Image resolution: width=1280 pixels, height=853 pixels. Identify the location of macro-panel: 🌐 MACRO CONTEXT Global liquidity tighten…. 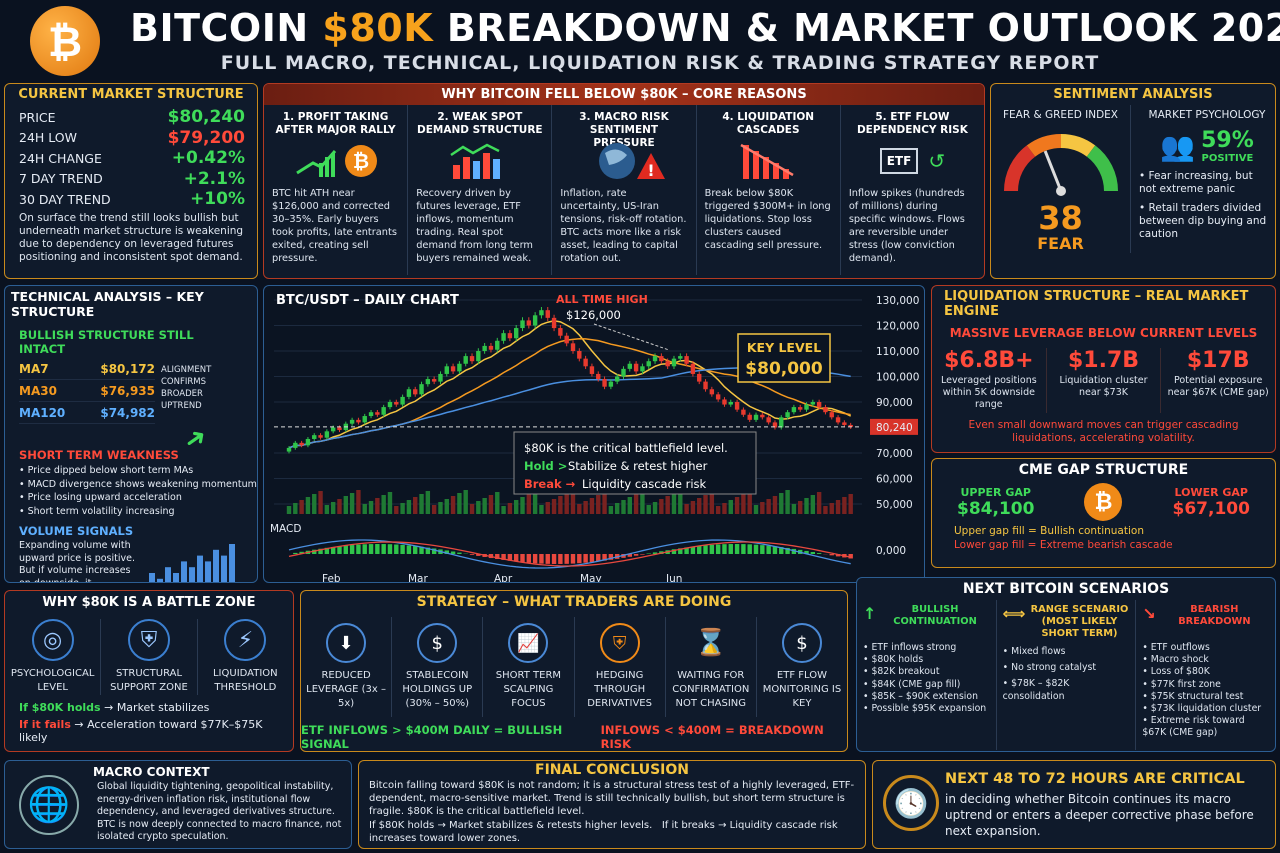
(178, 804).